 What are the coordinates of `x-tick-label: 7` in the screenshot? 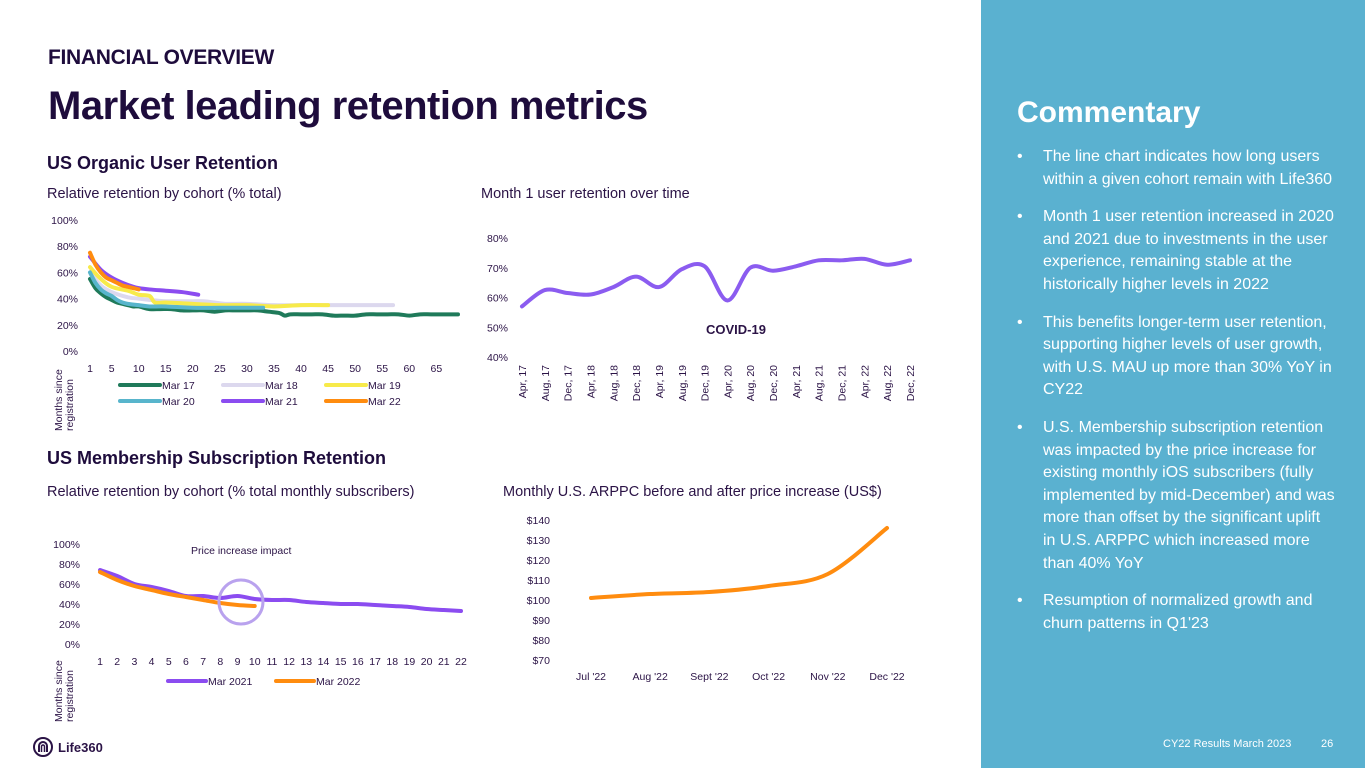 It's located at (203, 662).